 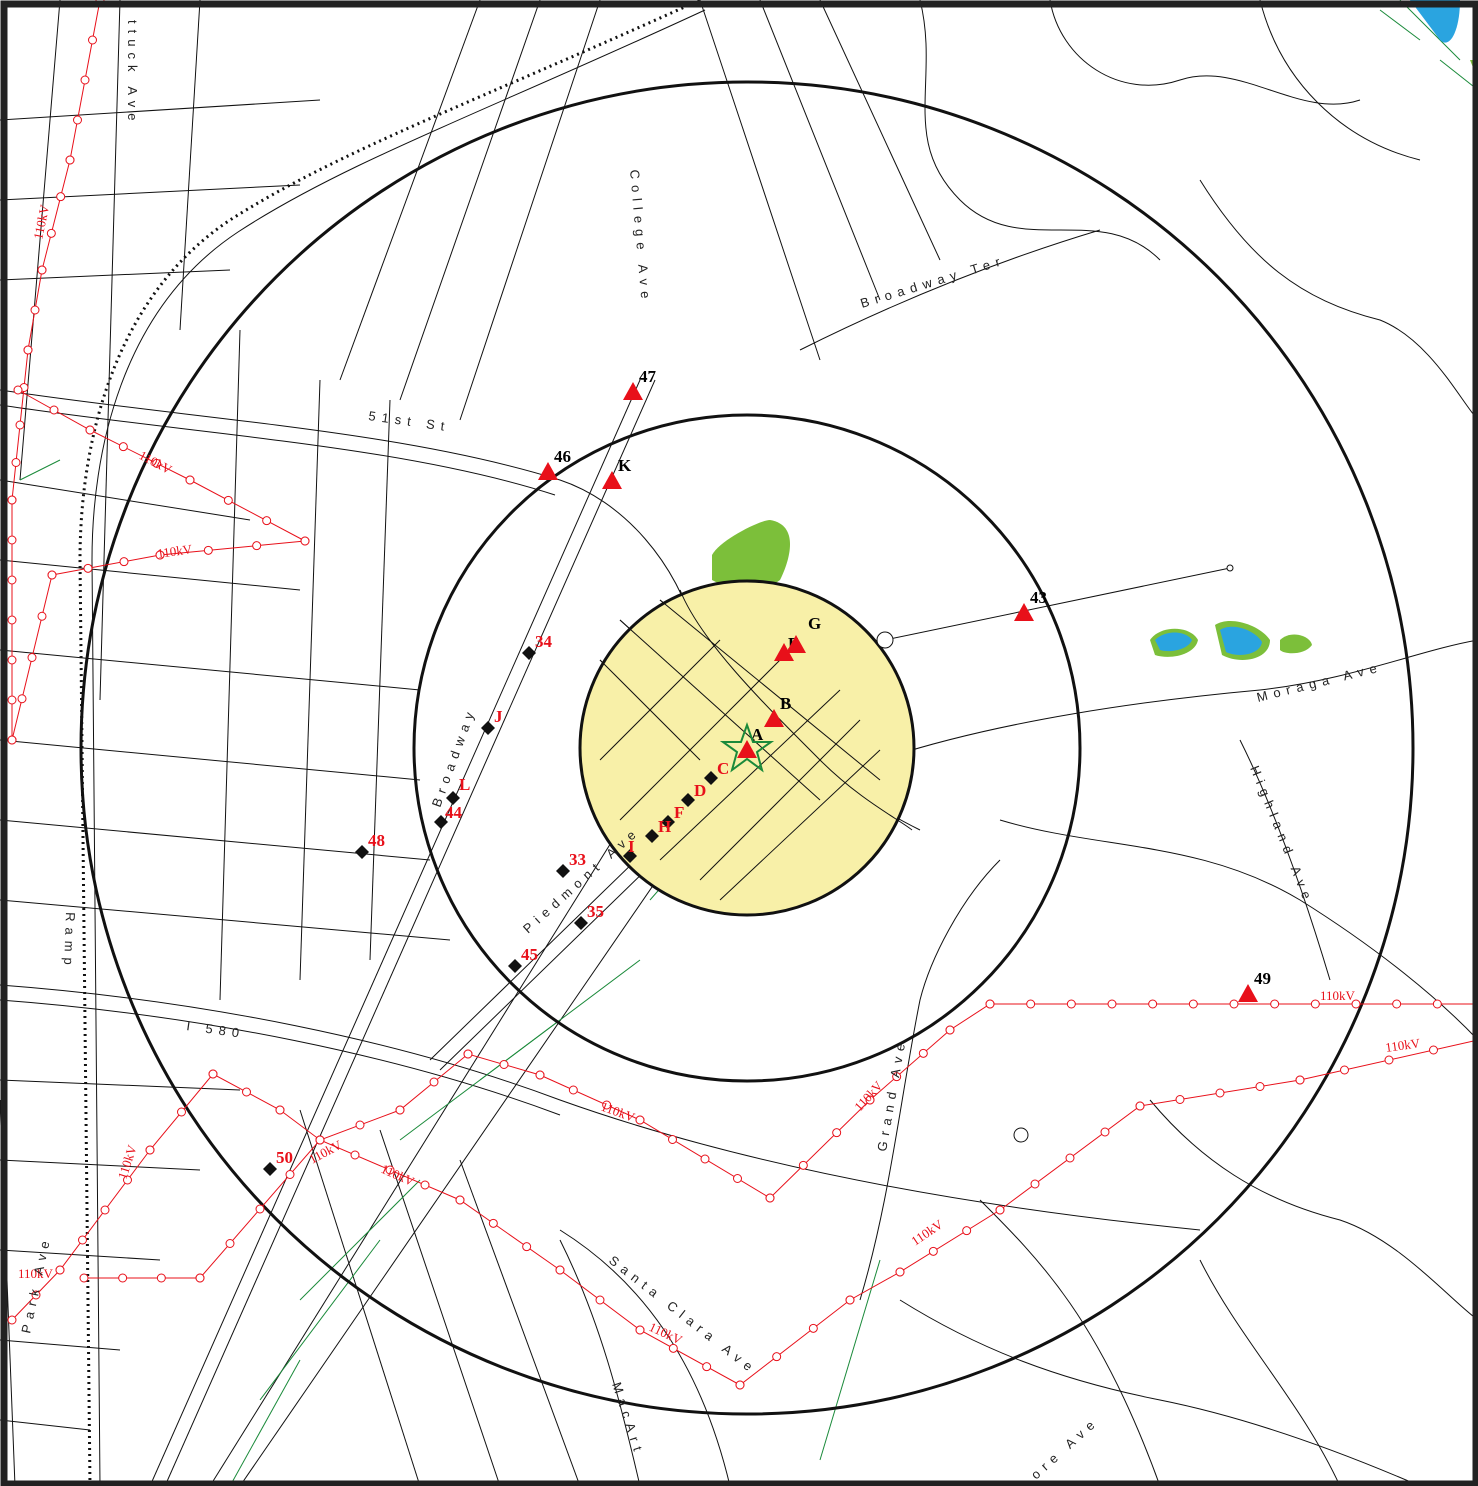 What do you see at coordinates (595, 911) in the screenshot?
I see `marker-label: 35` at bounding box center [595, 911].